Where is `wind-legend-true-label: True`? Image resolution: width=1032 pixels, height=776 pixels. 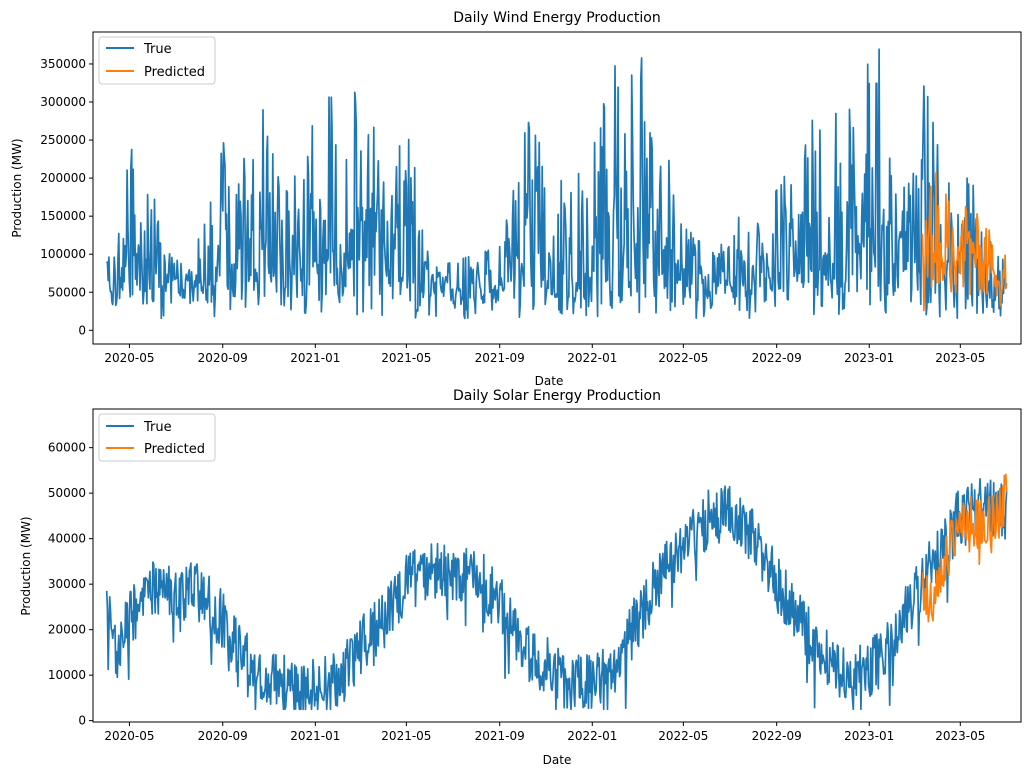
wind-legend-true-label: True is located at coordinates (157, 49).